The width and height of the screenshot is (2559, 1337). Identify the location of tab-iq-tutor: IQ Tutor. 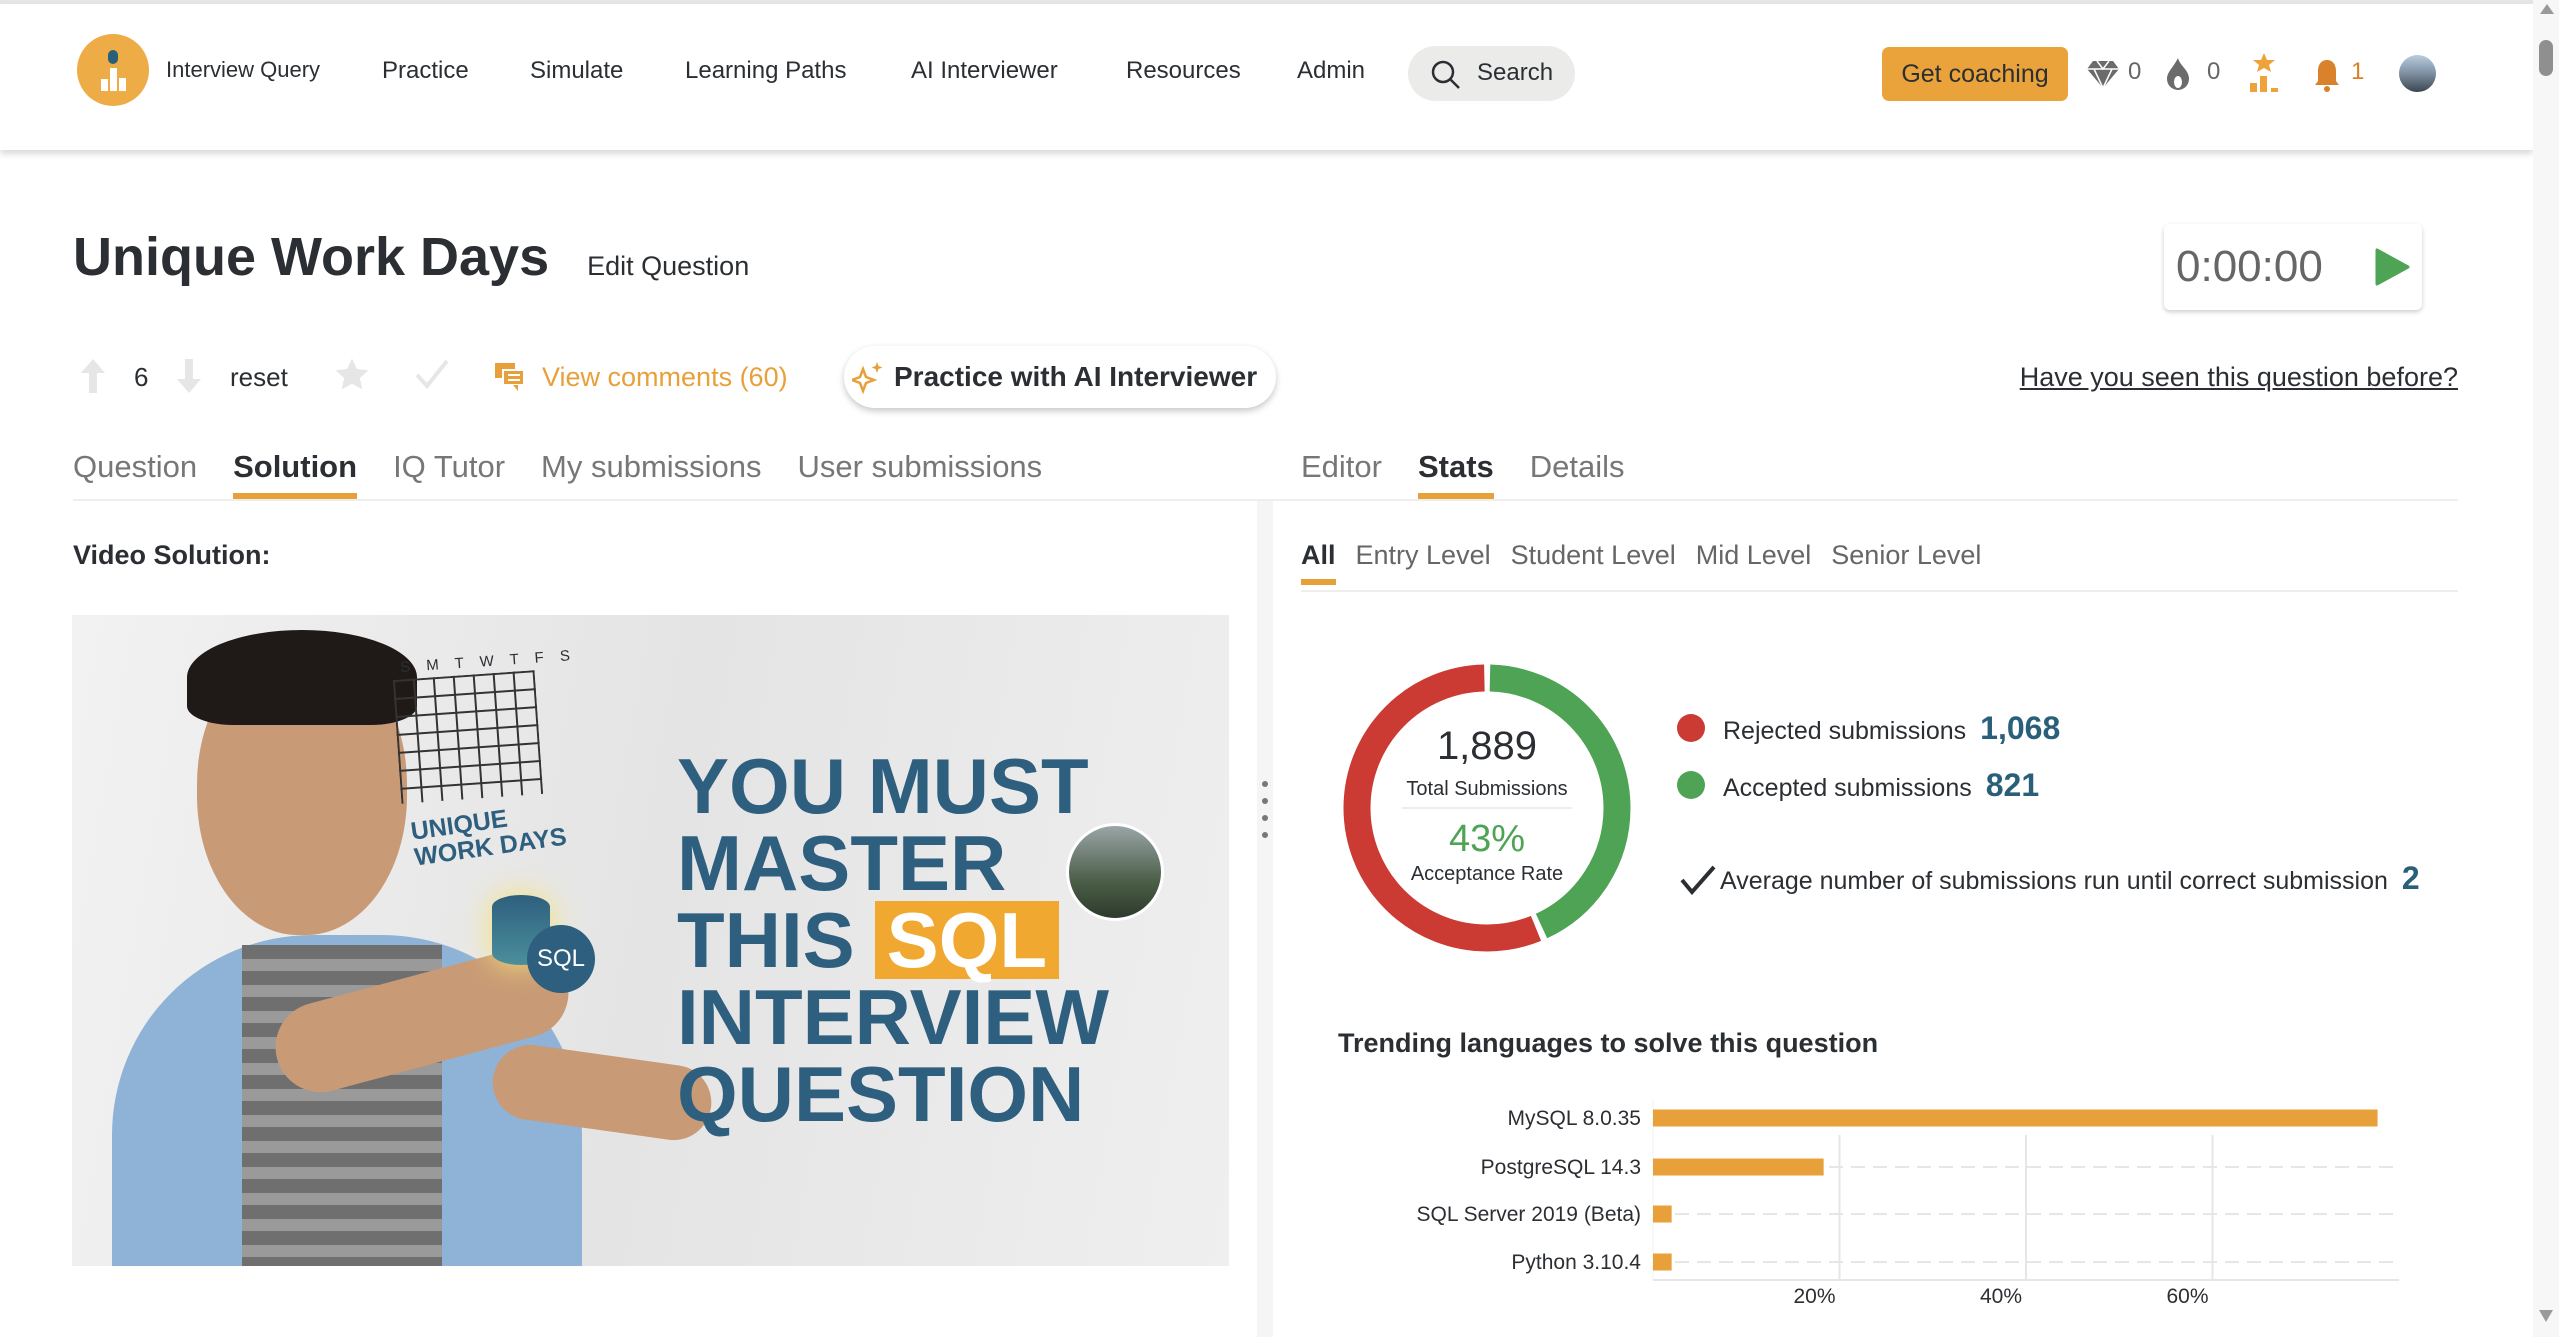
(449, 466).